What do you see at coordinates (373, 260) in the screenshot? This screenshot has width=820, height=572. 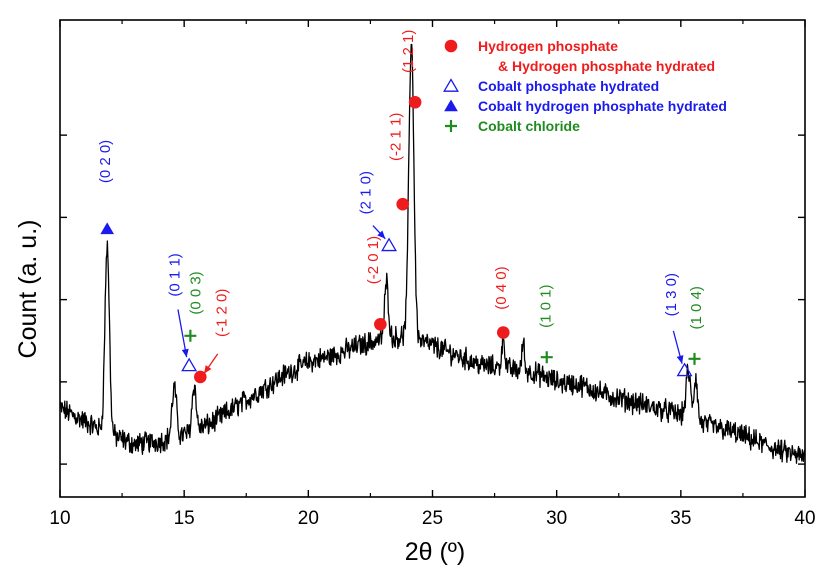 I see `hkl-label: (-2 0 1)` at bounding box center [373, 260].